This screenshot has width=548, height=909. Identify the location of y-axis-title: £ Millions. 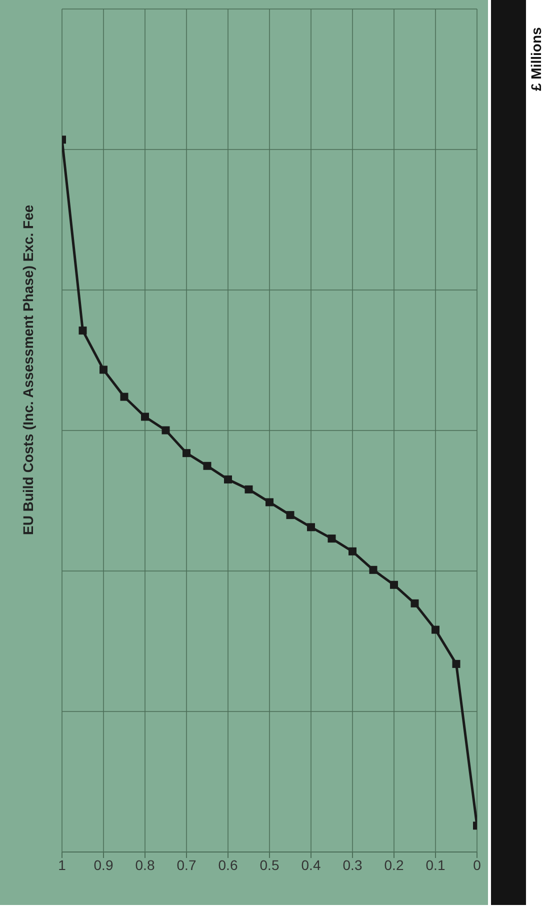
(536, 59).